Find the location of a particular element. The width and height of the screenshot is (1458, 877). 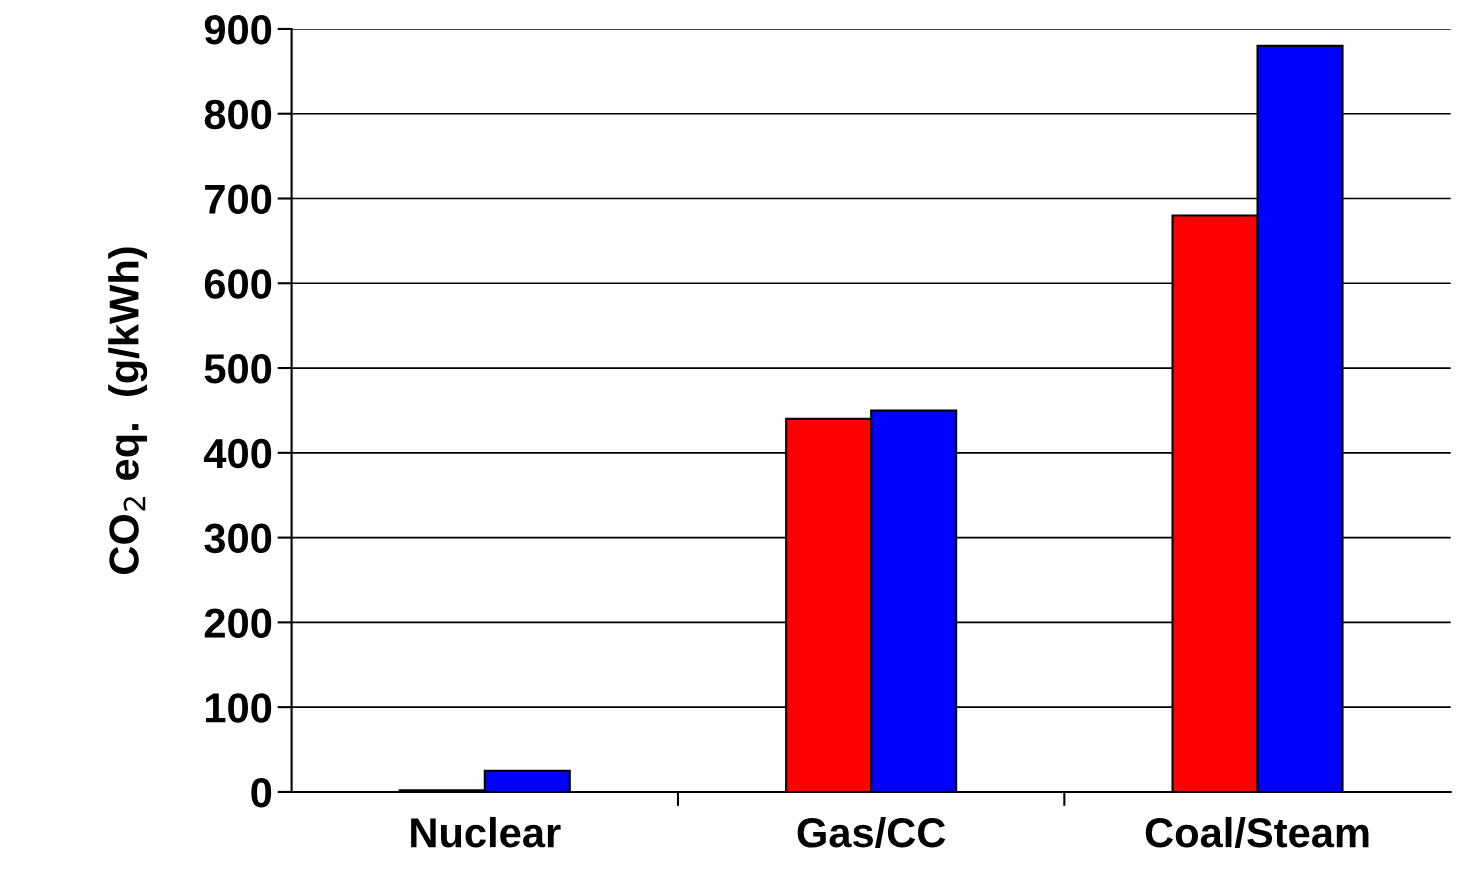

y-axis-title: CO$_{2}$ eq. (g/kWh) is located at coordinates (128, 410).